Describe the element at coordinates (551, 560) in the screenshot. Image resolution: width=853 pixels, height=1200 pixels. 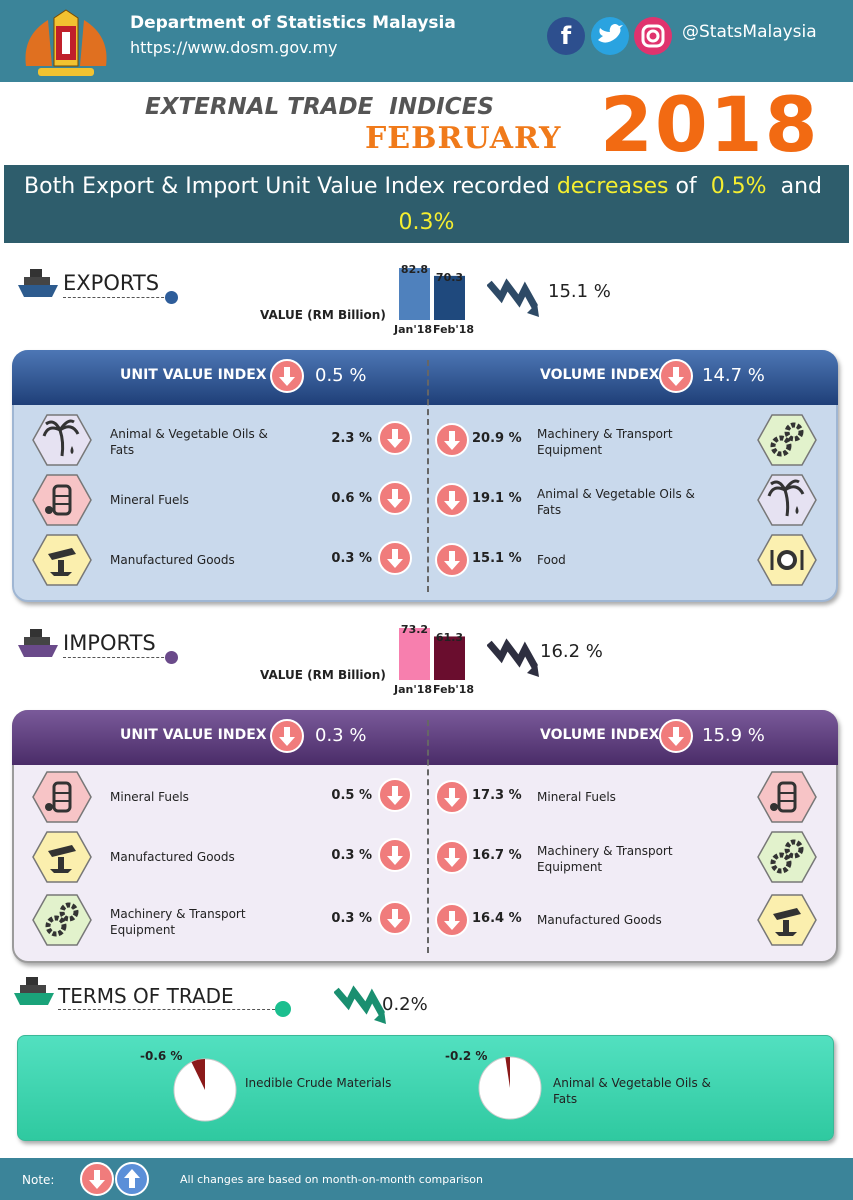
I see `item-label: Food` at that location.